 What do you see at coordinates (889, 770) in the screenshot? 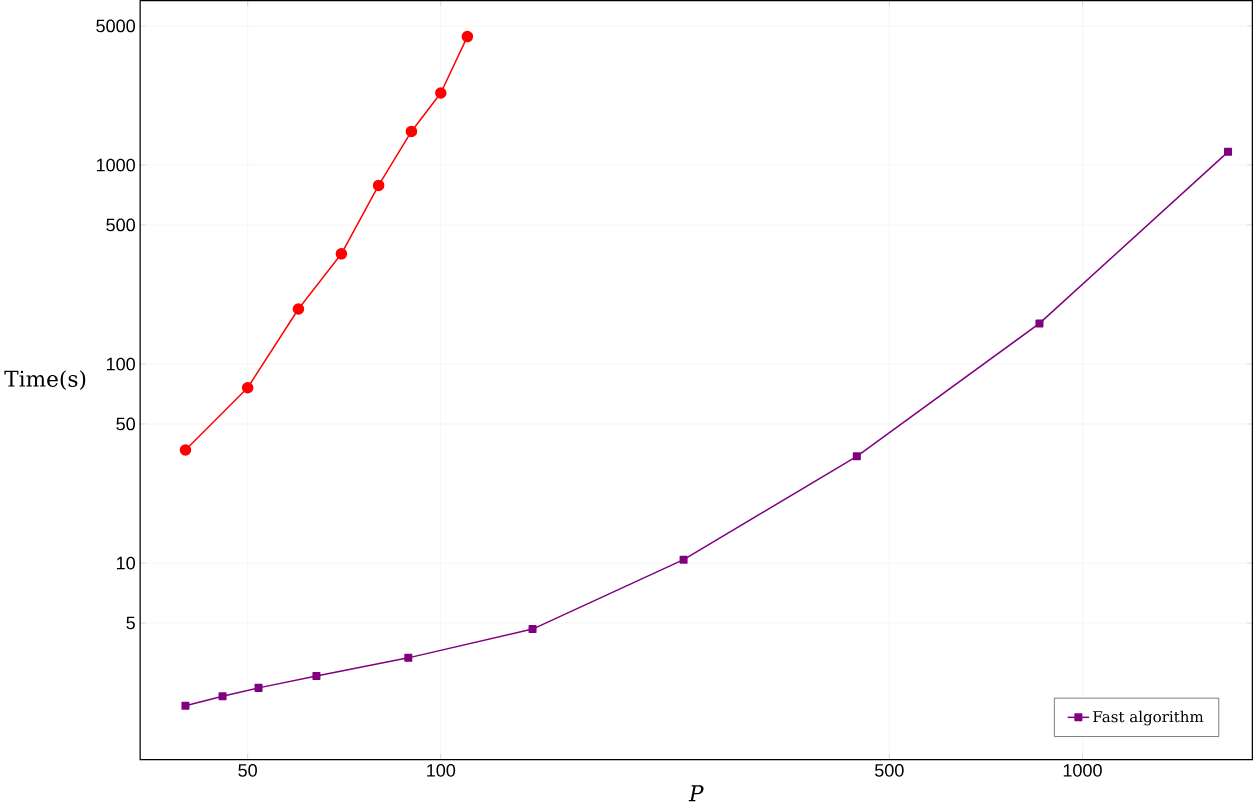
I see `x-tick-label: 500` at bounding box center [889, 770].